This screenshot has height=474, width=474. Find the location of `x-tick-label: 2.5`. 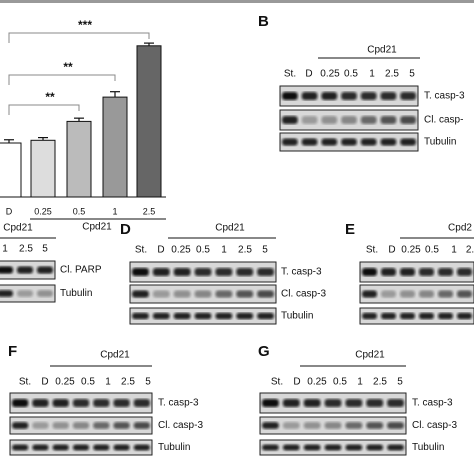

x-tick-label: 2.5 is located at coordinates (149, 211).